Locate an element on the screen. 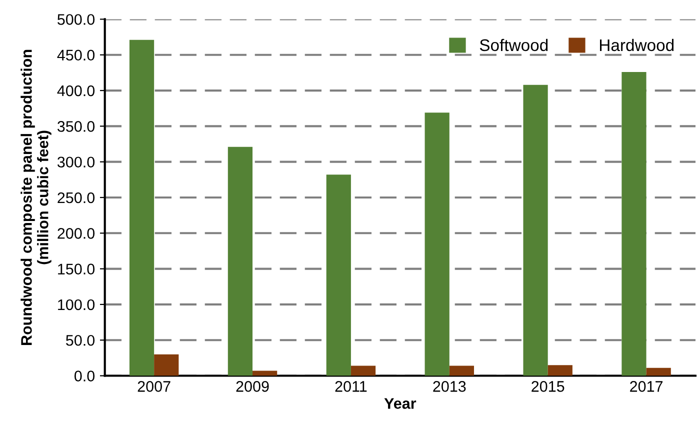 The image size is (699, 427). y-tick-label: 50.0 is located at coordinates (80, 340).